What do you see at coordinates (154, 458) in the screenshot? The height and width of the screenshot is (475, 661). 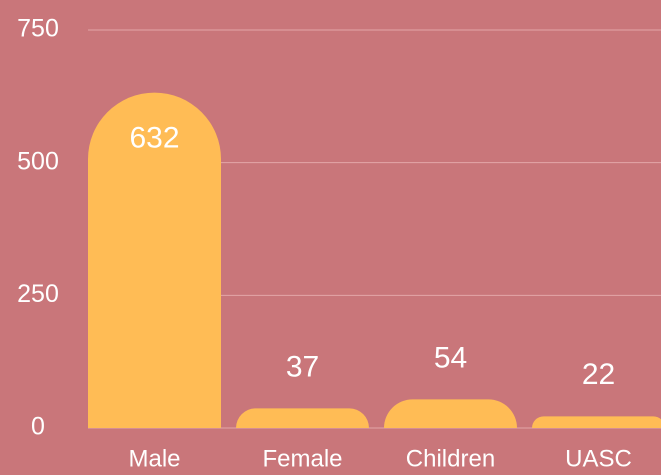 I see `x-tick-label: Male` at bounding box center [154, 458].